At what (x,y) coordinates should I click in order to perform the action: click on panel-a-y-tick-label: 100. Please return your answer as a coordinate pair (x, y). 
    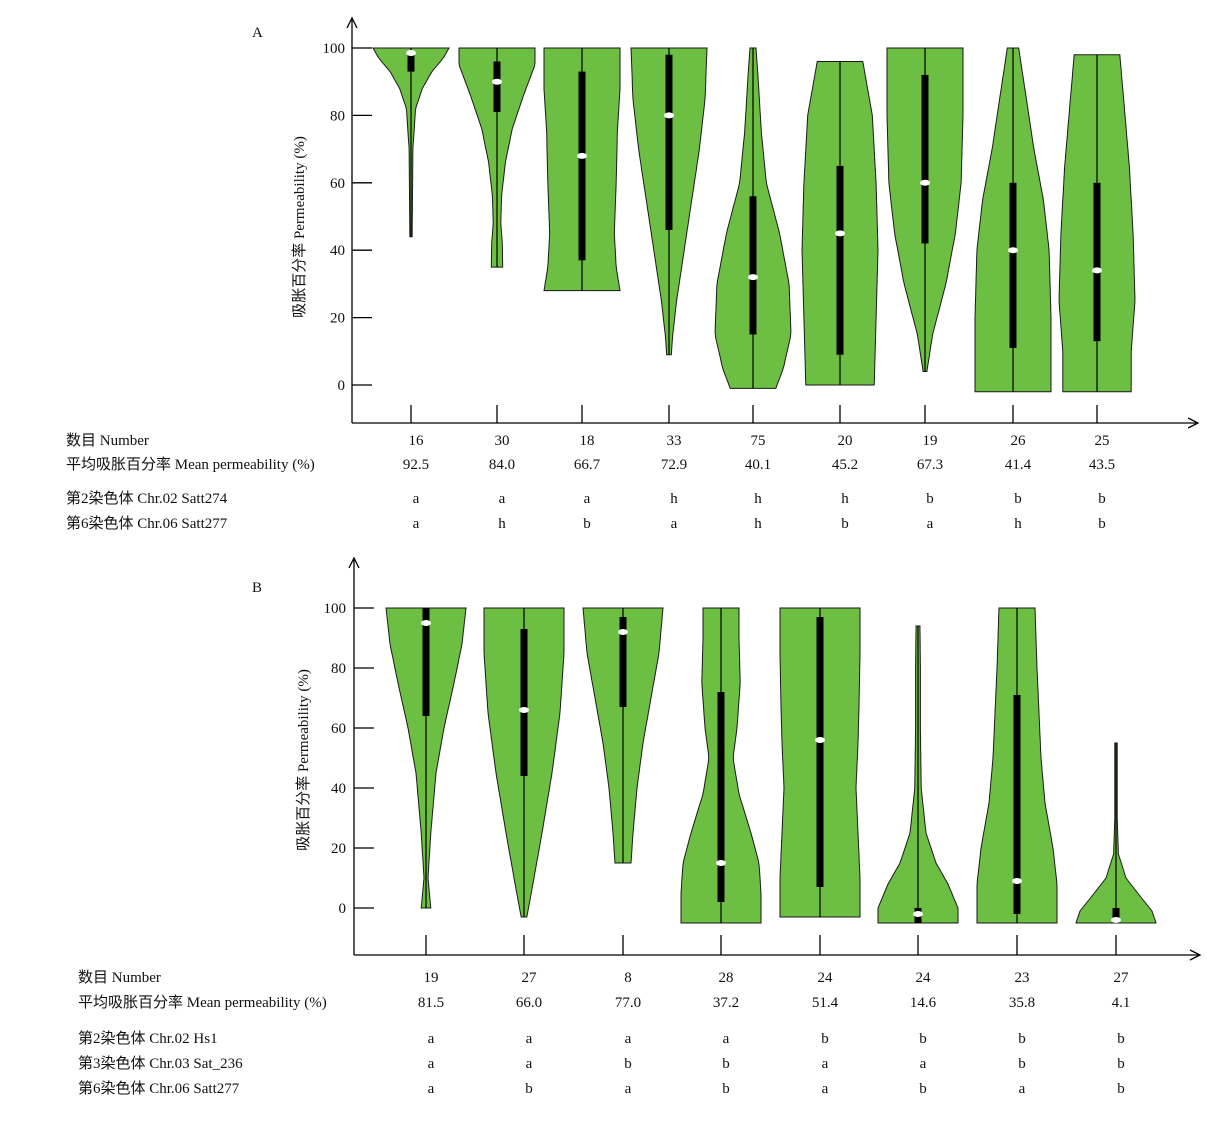
    Looking at the image, I should click on (334, 49).